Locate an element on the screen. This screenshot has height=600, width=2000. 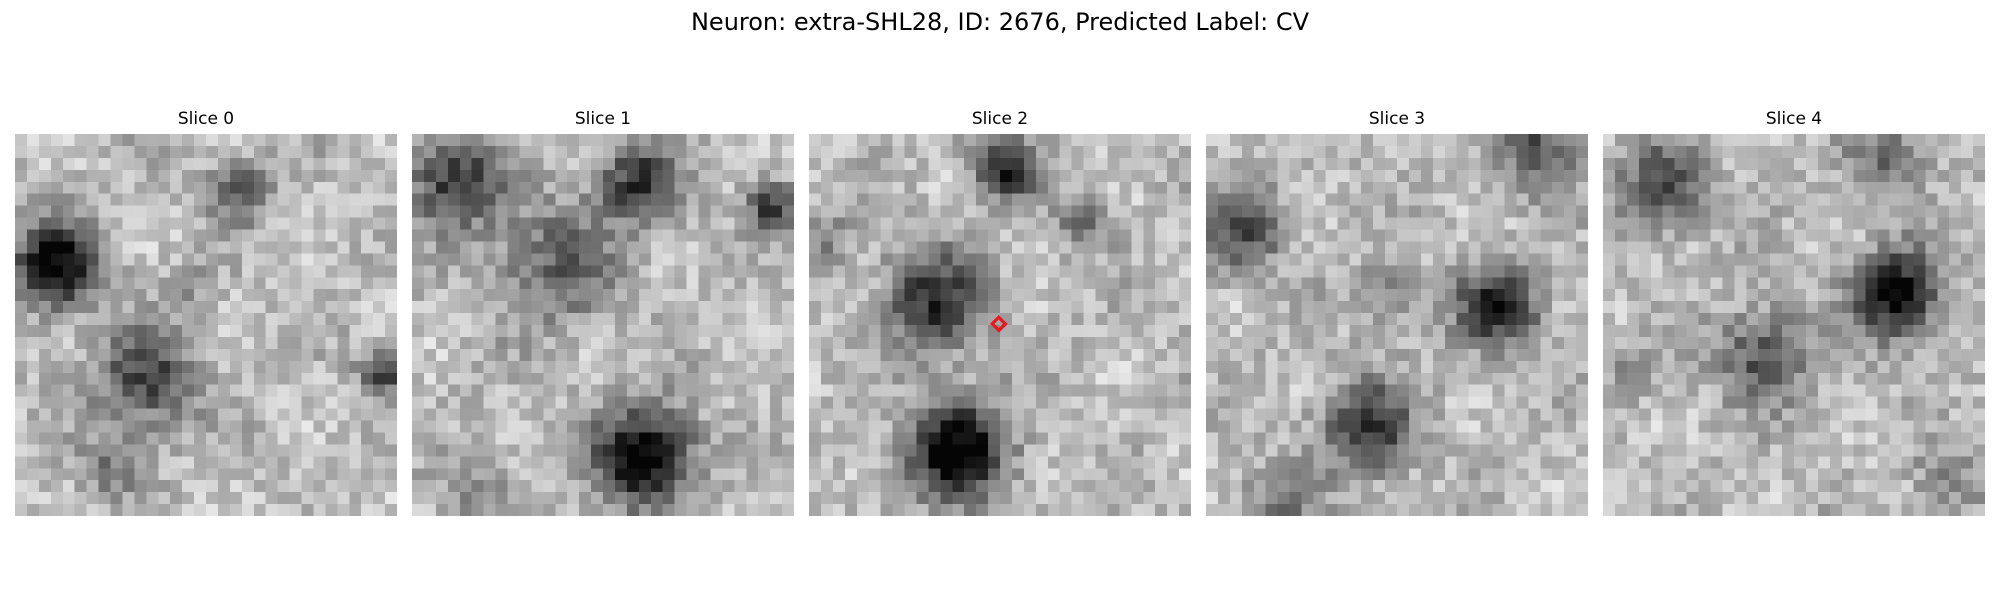
slice-panel-4: Slice 4 is located at coordinates (1794, 312).